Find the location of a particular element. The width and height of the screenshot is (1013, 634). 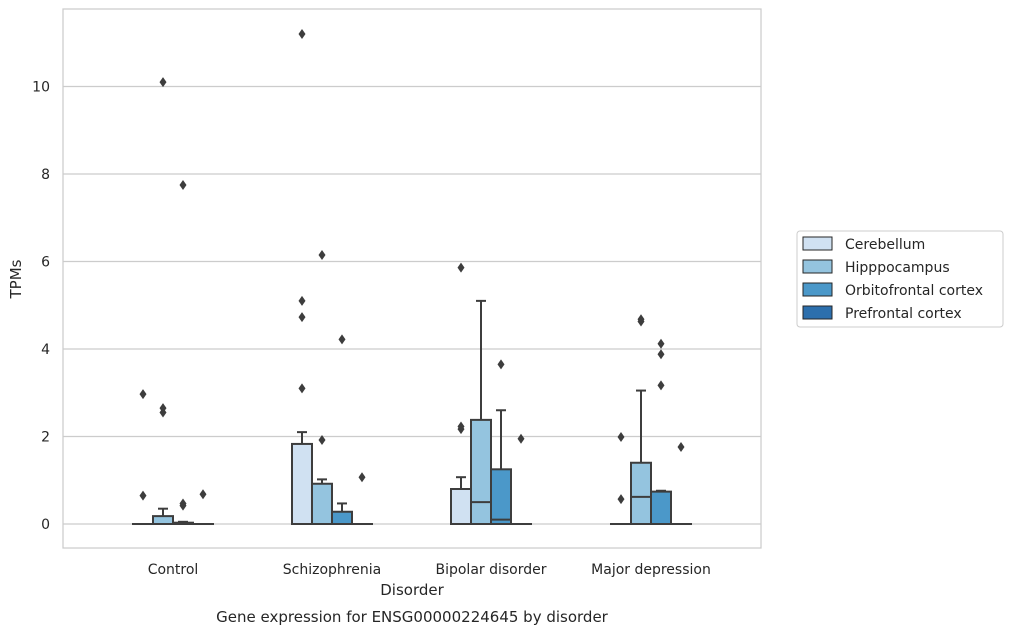

legend-label: Cerebellum is located at coordinates (885, 245).